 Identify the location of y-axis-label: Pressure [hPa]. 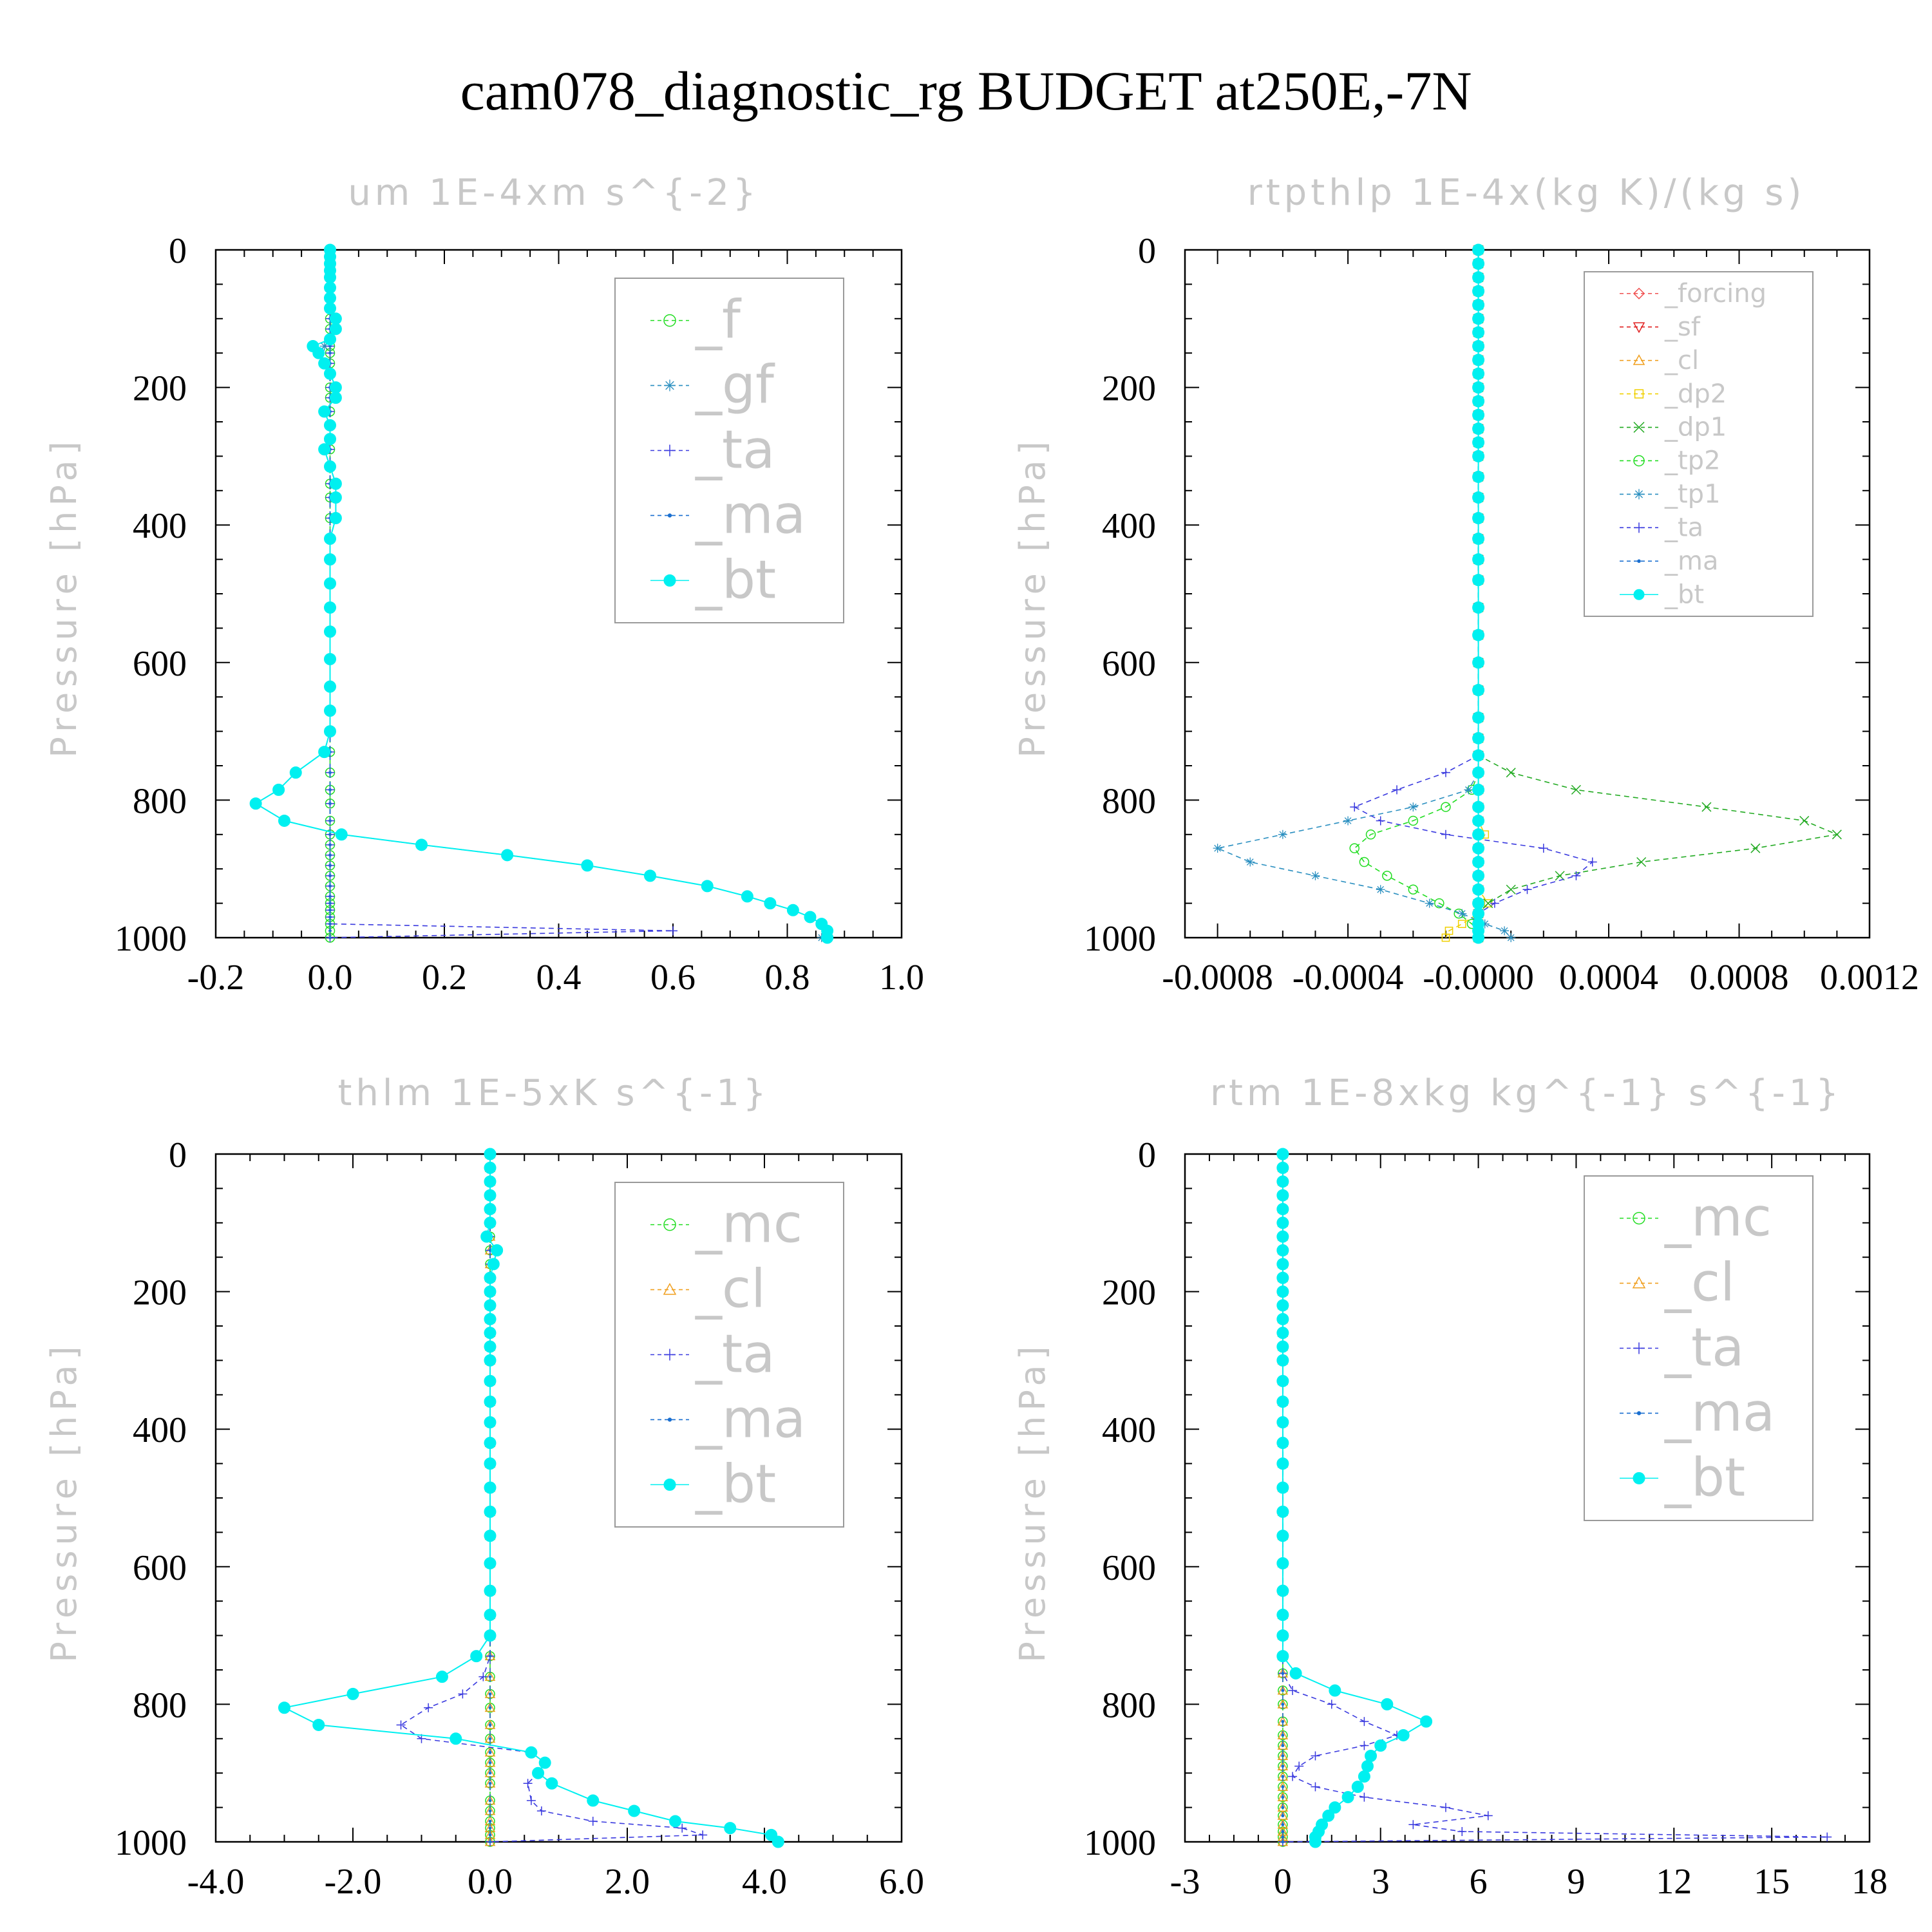
(64, 1502).